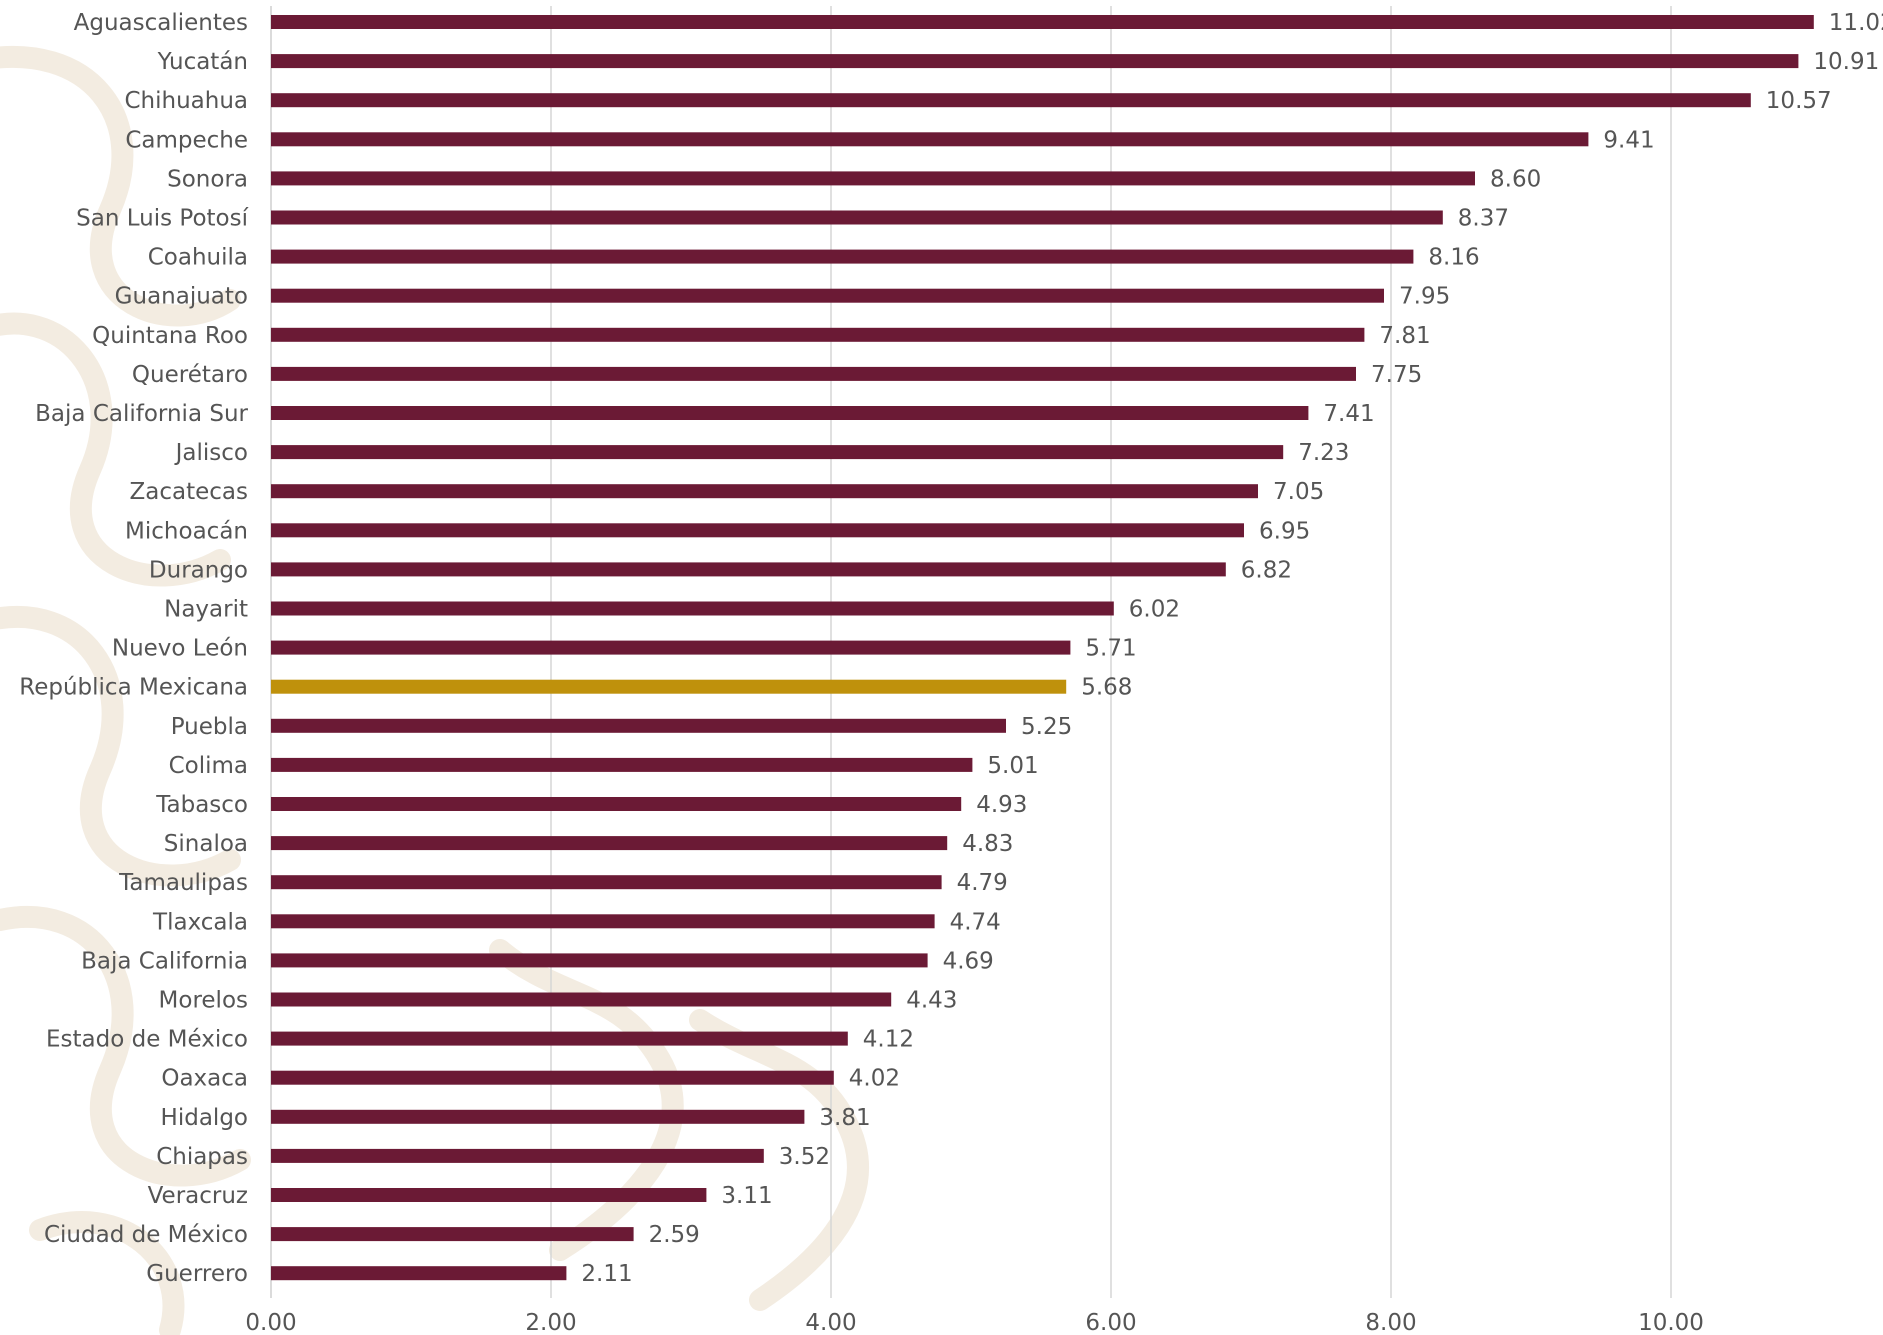  Describe the element at coordinates (200, 922) in the screenshot. I see `category-label: Tlaxcala` at that location.